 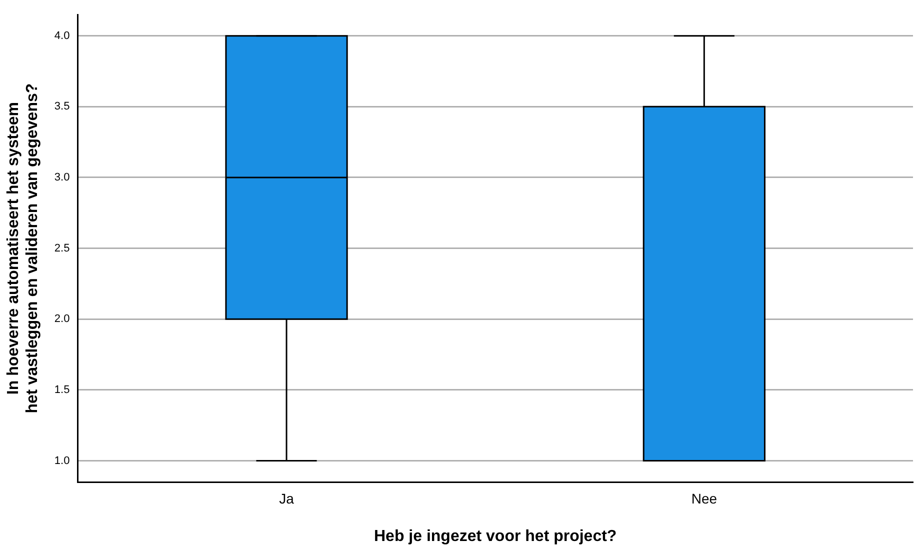 I want to click on y-tick-label: 1.0, so click(x=62, y=460).